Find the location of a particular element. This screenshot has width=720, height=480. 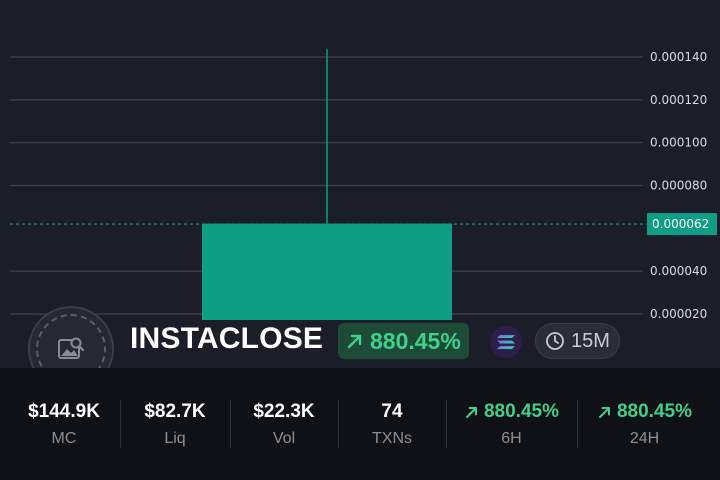

token-name: INSTACLOSE is located at coordinates (227, 338).